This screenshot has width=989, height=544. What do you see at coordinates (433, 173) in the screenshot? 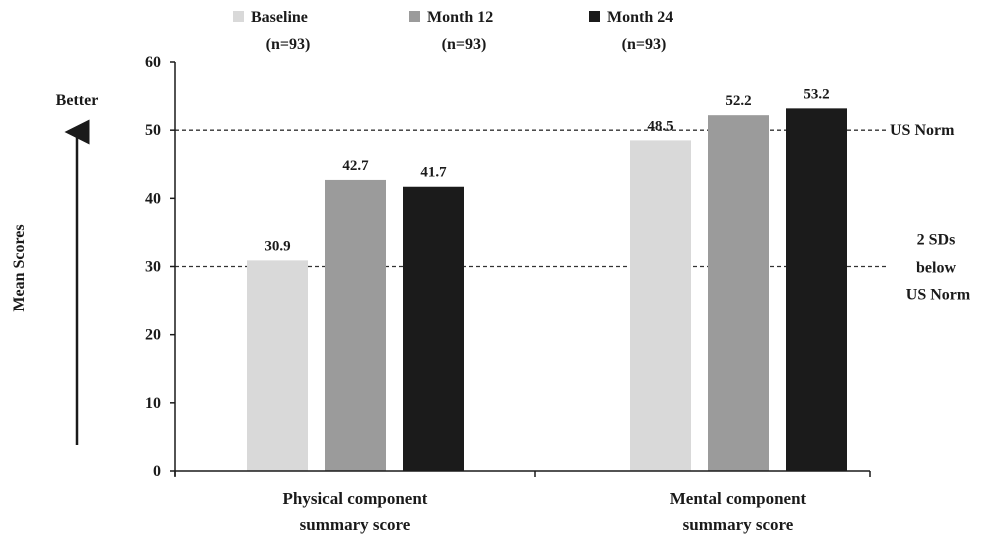
I see `value-label-1-3: 41.7` at bounding box center [433, 173].